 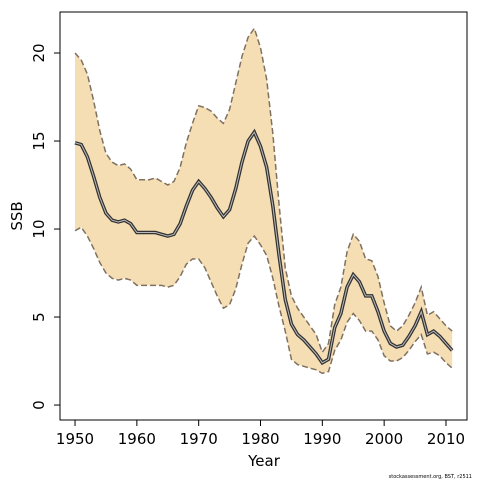 What do you see at coordinates (39, 140) in the screenshot?
I see `y-tick-label: 15` at bounding box center [39, 140].